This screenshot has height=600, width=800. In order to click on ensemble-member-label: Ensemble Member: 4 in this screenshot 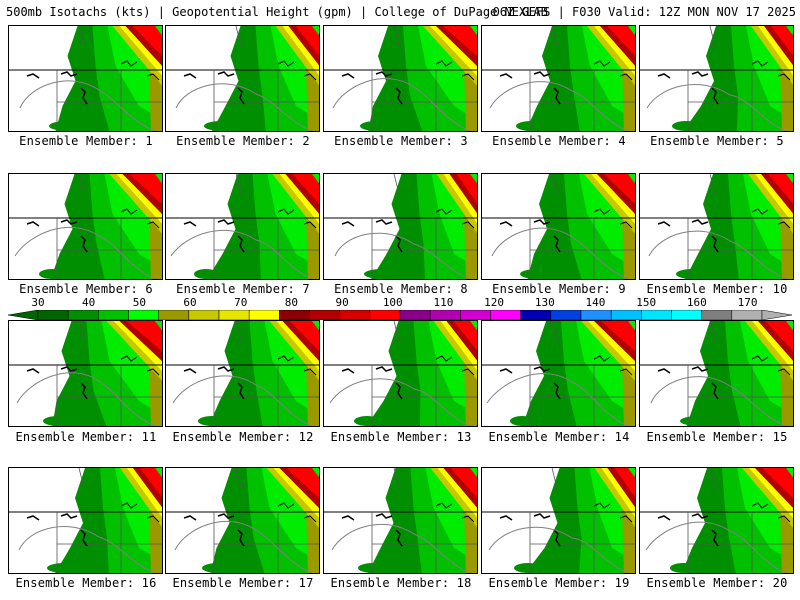, I will do `click(559, 141)`.